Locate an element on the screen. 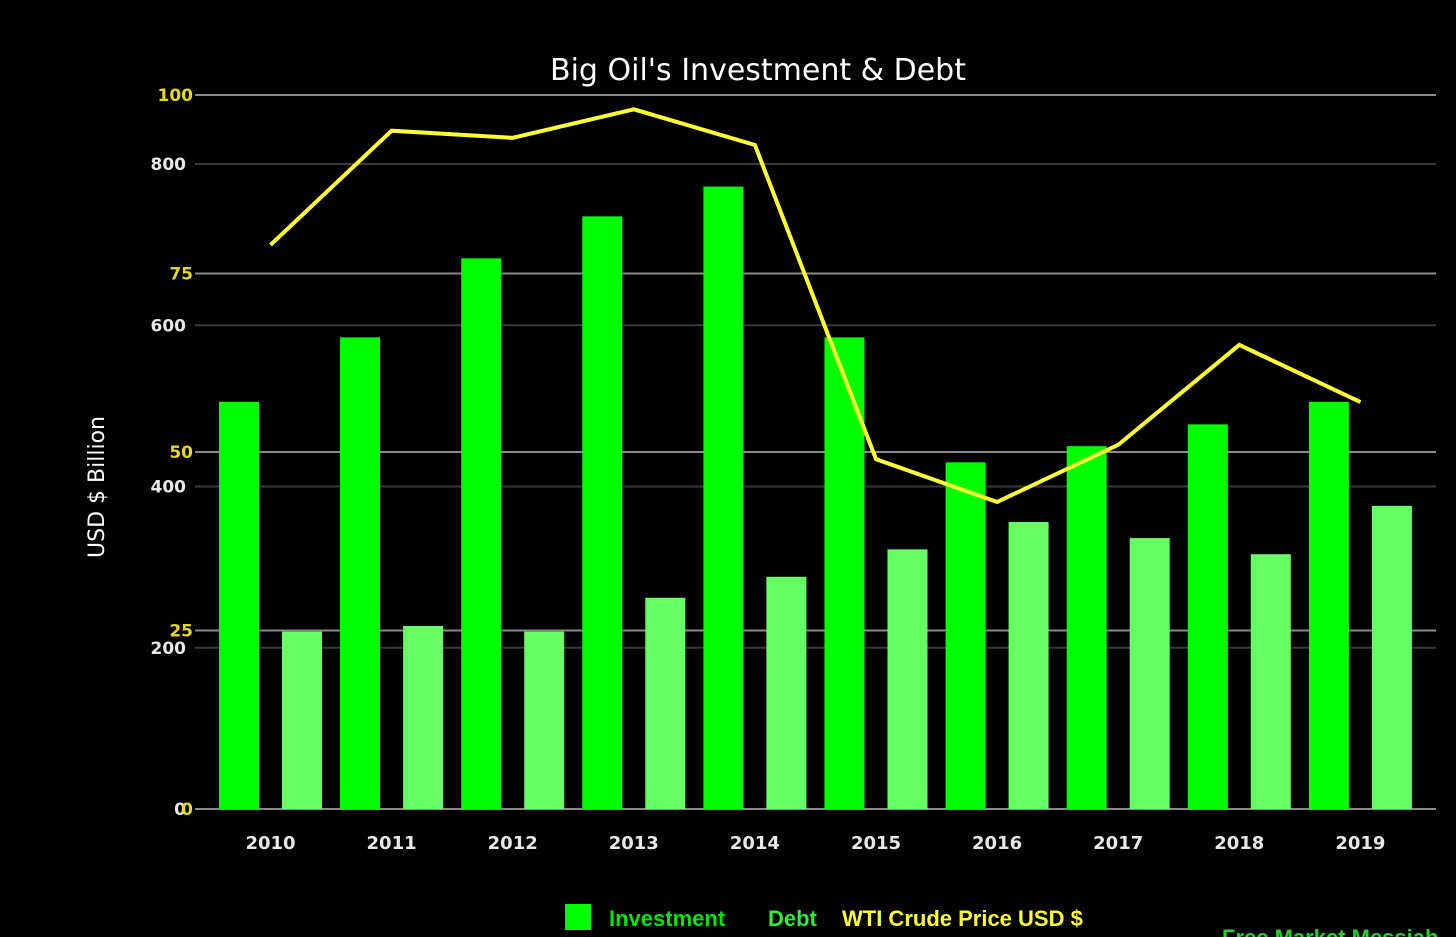 This screenshot has width=1456, height=937. x-tick-label-2012: 2012 is located at coordinates (513, 843).